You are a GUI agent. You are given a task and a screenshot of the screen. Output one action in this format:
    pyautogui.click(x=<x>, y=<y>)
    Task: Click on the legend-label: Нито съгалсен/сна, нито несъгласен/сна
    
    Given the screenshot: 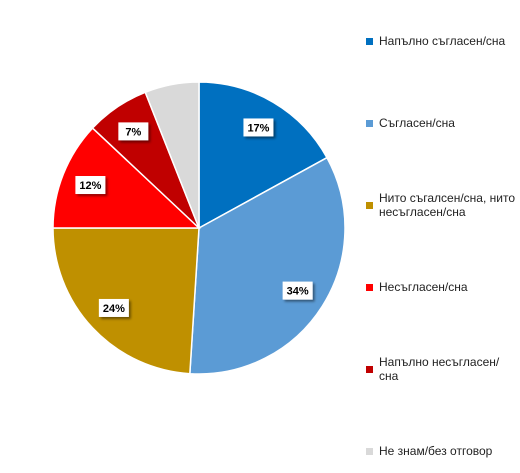 What is the action you would take?
    pyautogui.click(x=447, y=205)
    